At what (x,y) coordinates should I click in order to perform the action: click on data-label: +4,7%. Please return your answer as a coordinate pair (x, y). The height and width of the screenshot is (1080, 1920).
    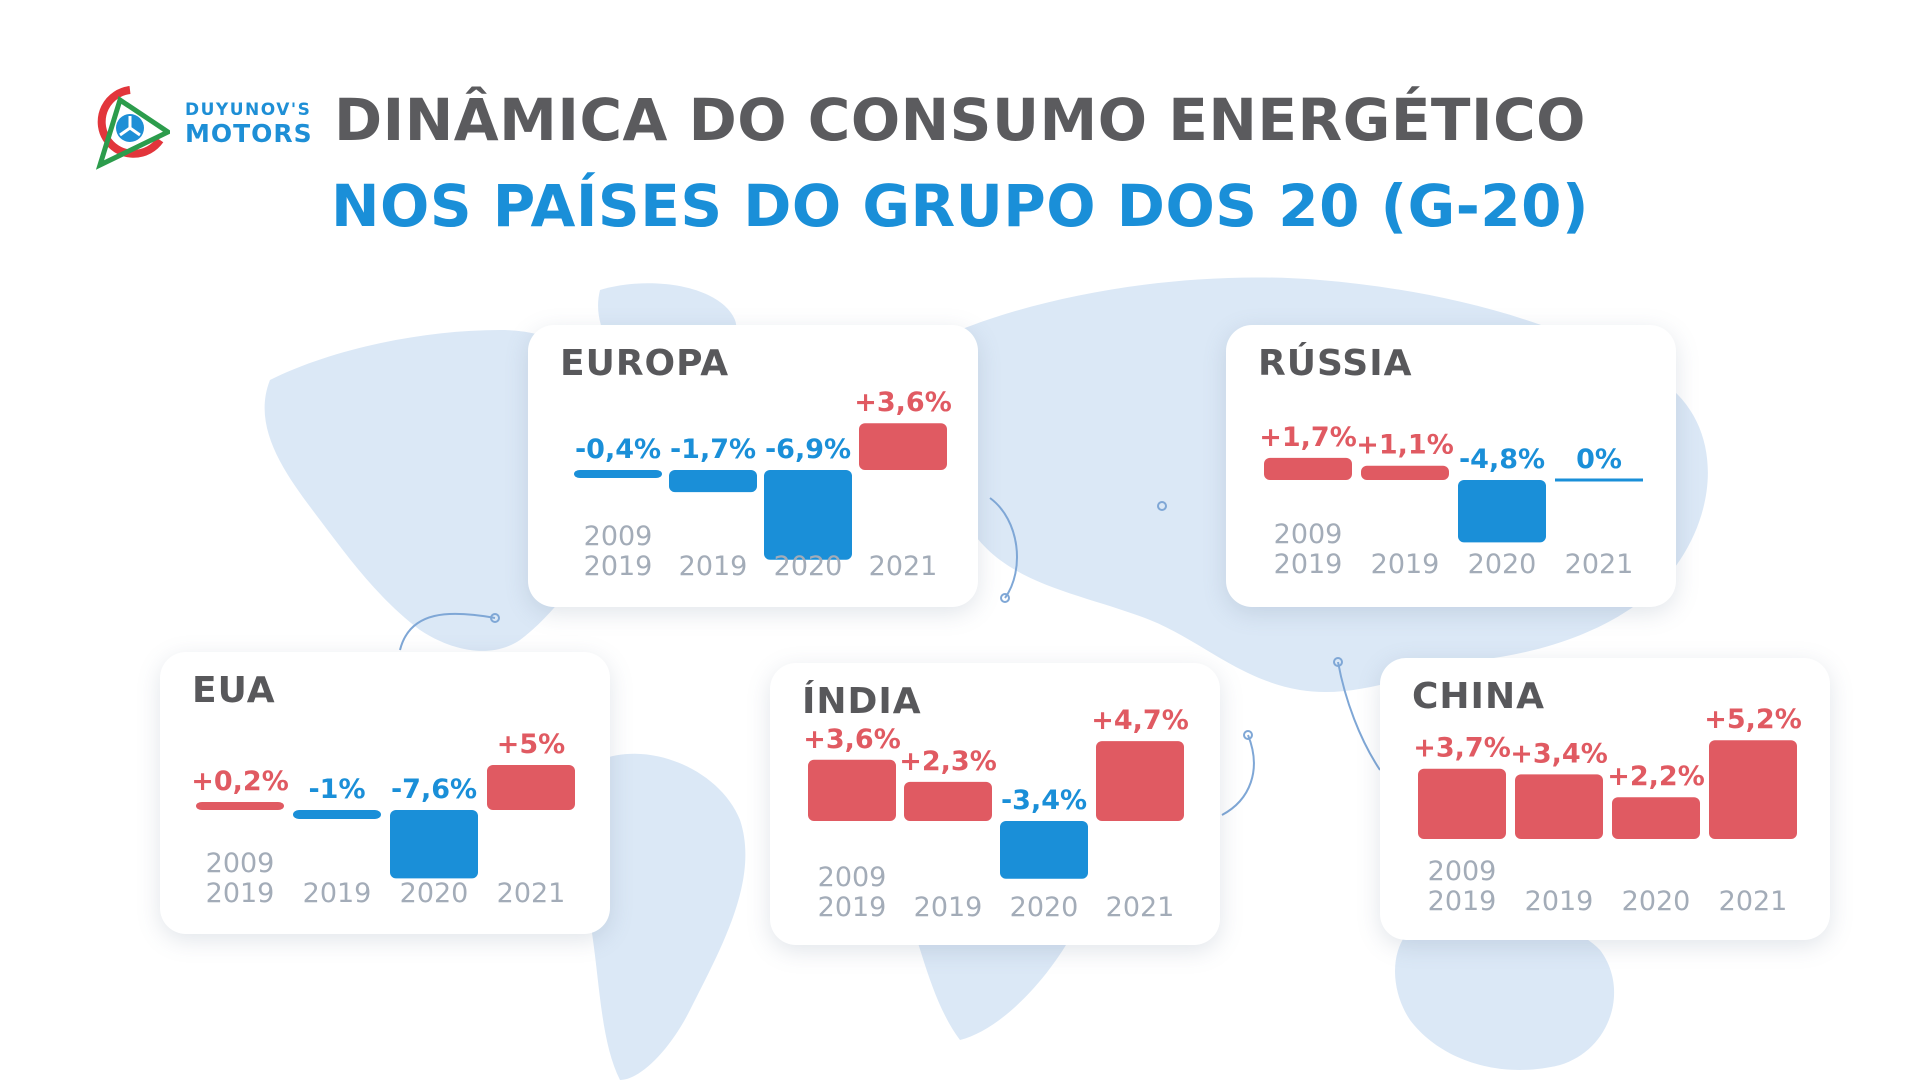
    Looking at the image, I should click on (1140, 720).